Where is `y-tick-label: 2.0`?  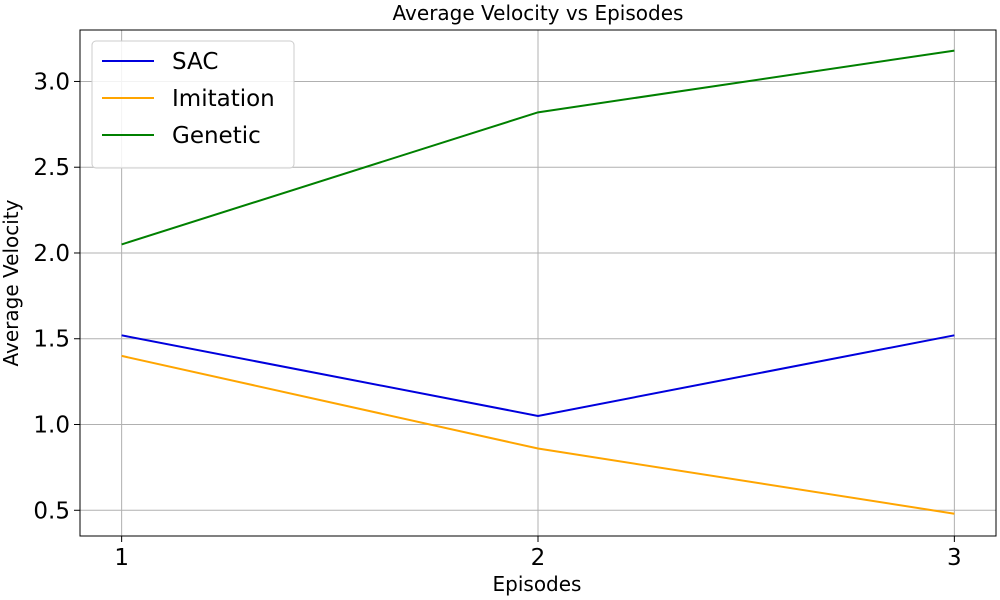 y-tick-label: 2.0 is located at coordinates (51, 254).